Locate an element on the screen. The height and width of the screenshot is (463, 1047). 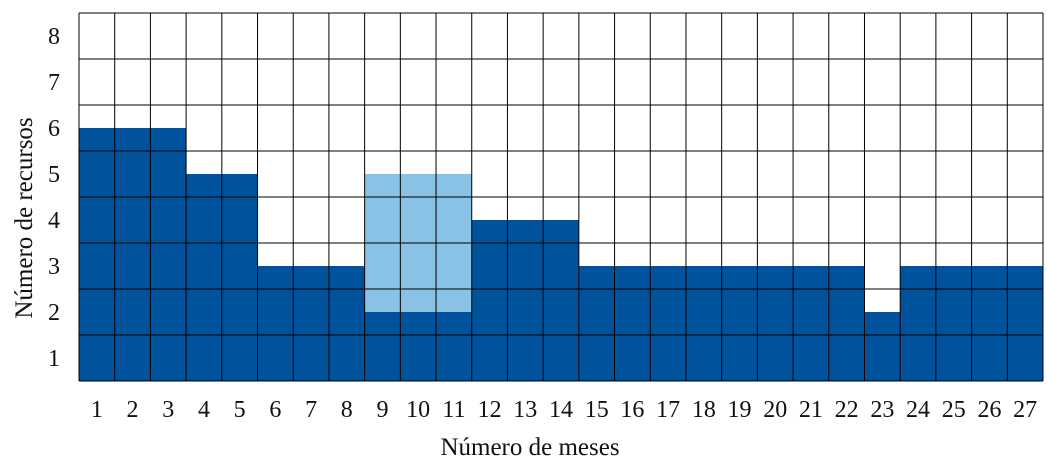
x-tick-label: 14 is located at coordinates (561, 410).